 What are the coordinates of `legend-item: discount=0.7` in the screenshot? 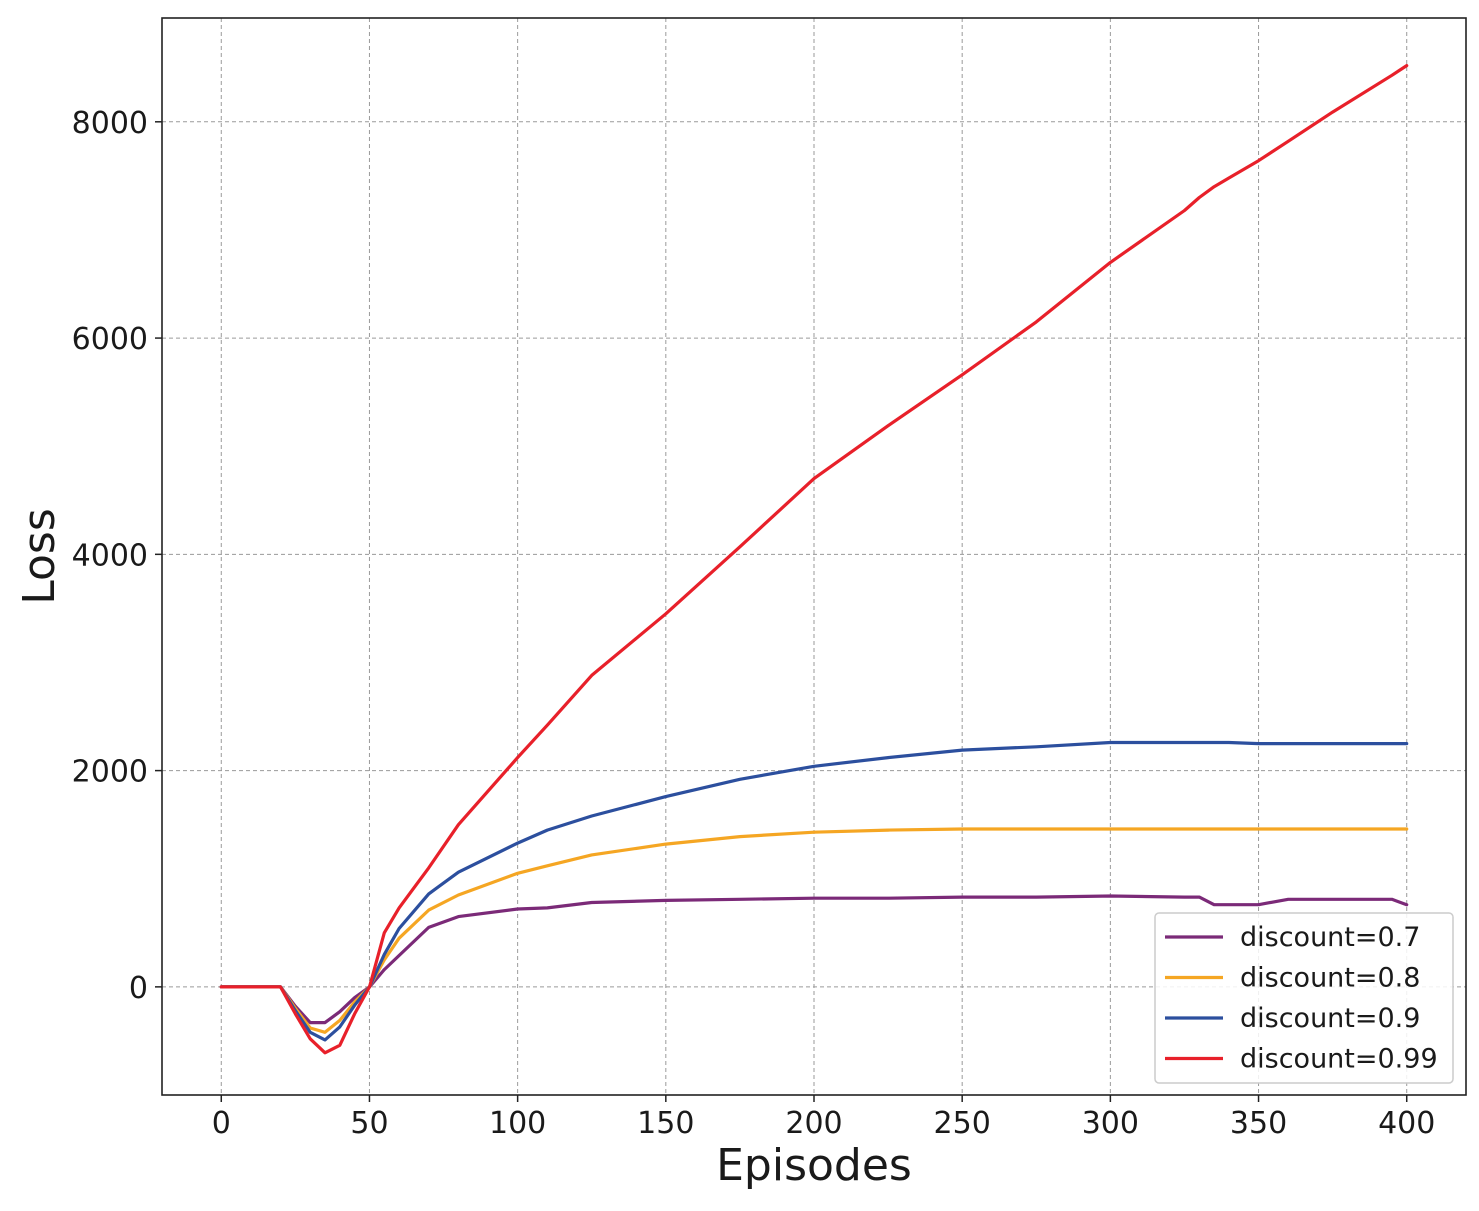 It's located at (1292, 937).